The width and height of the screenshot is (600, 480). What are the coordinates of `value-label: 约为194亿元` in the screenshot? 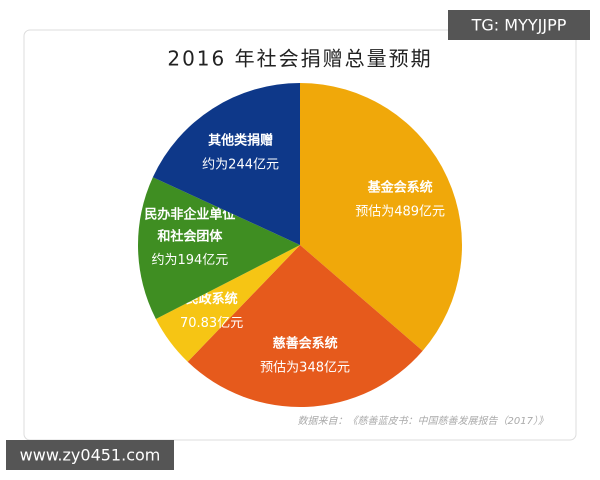 It's located at (189, 260).